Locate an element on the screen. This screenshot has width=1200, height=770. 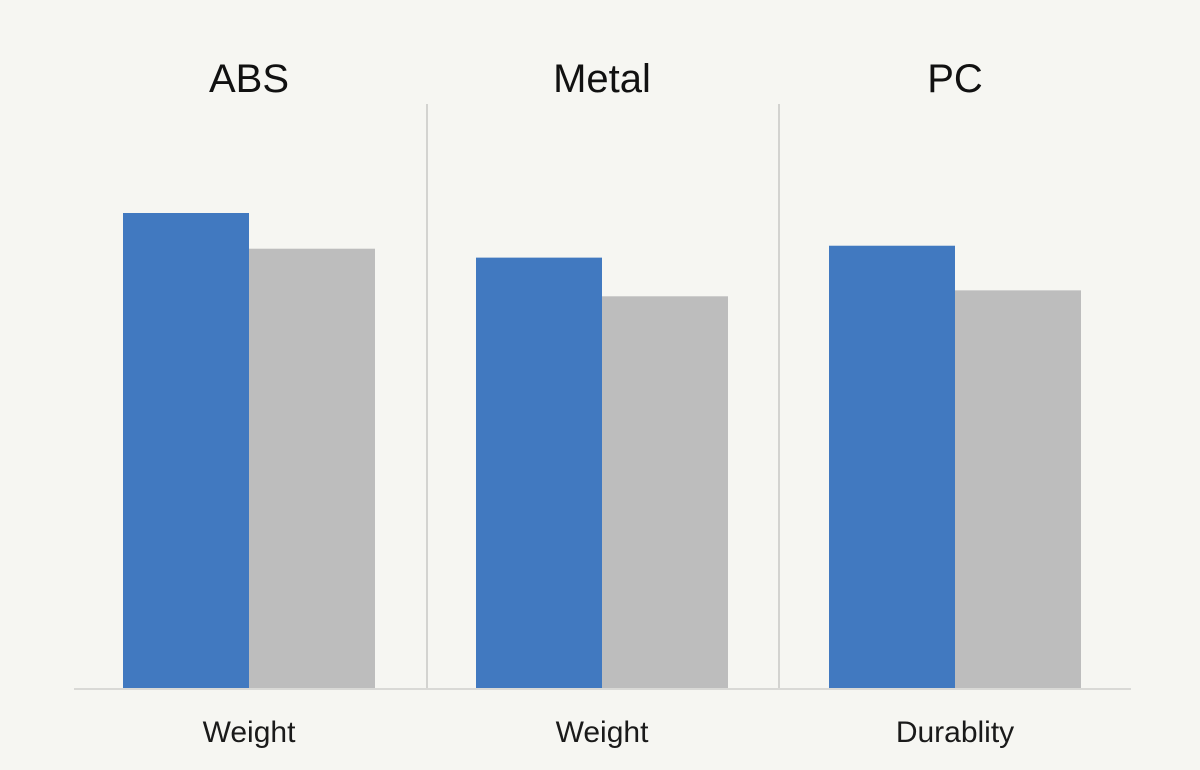
panel-x-label: Durablity is located at coordinates (955, 732).